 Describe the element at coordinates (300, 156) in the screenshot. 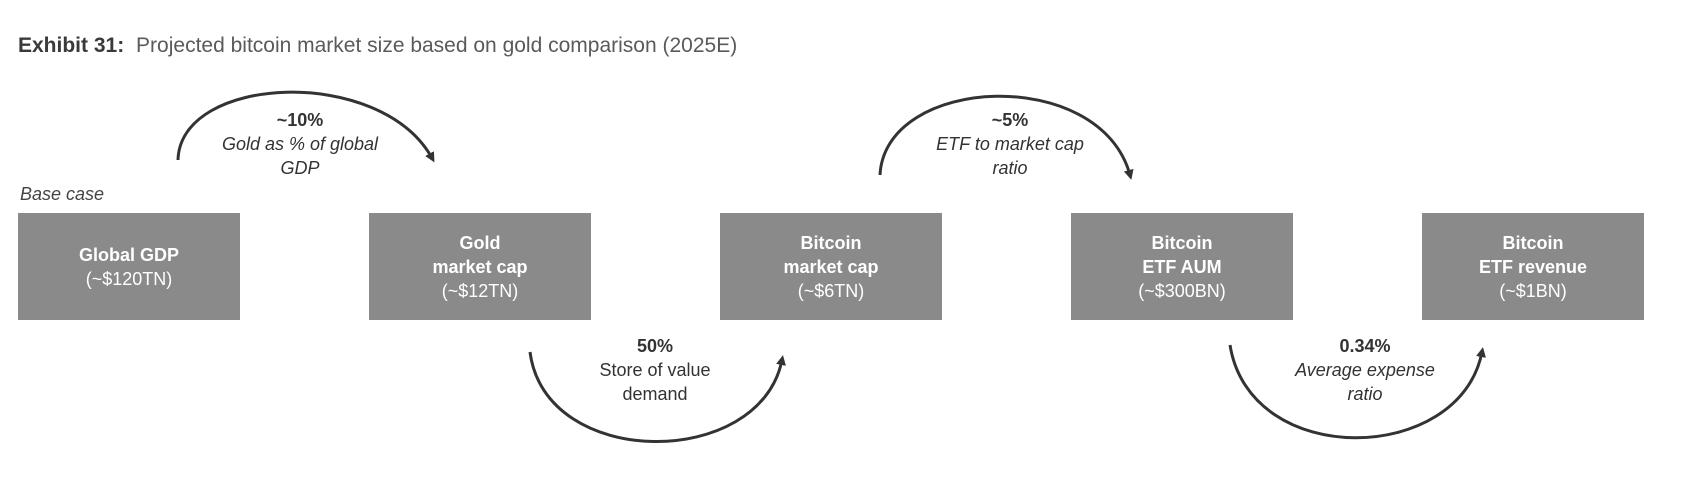

I see `transition-desc: Gold as % of global GDP` at that location.